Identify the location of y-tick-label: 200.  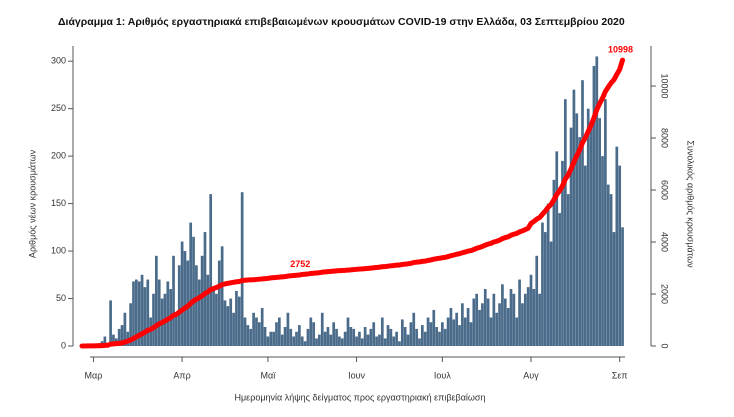
(58, 156).